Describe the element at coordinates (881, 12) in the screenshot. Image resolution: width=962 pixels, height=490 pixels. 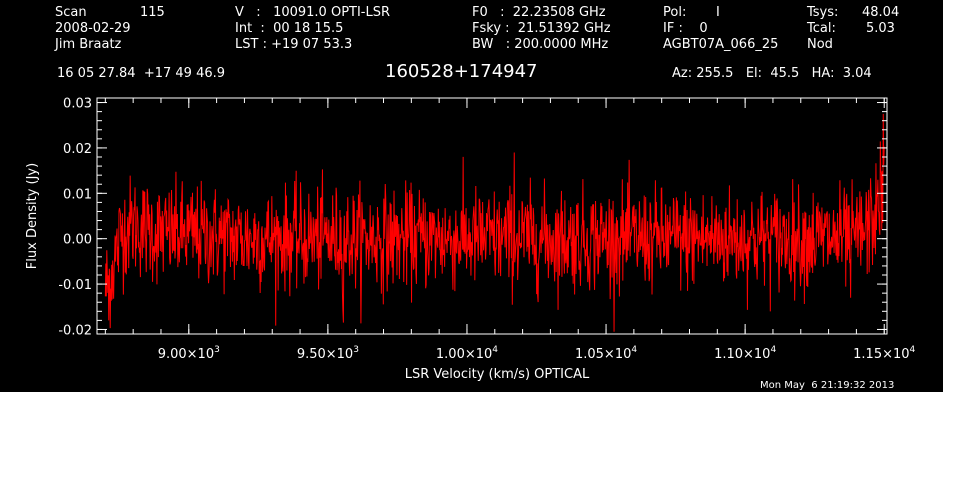
I see `tsys-value: 48.04` at that location.